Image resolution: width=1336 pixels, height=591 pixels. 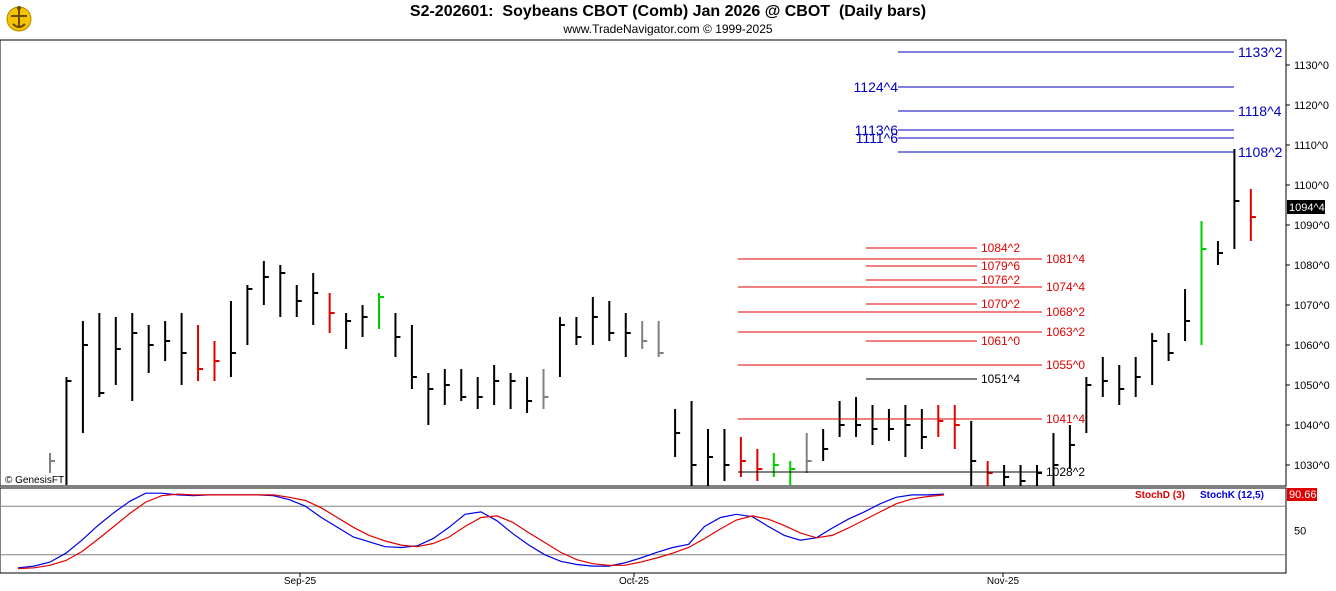 I want to click on price-tick-label: 1040^0, so click(x=1312, y=426).